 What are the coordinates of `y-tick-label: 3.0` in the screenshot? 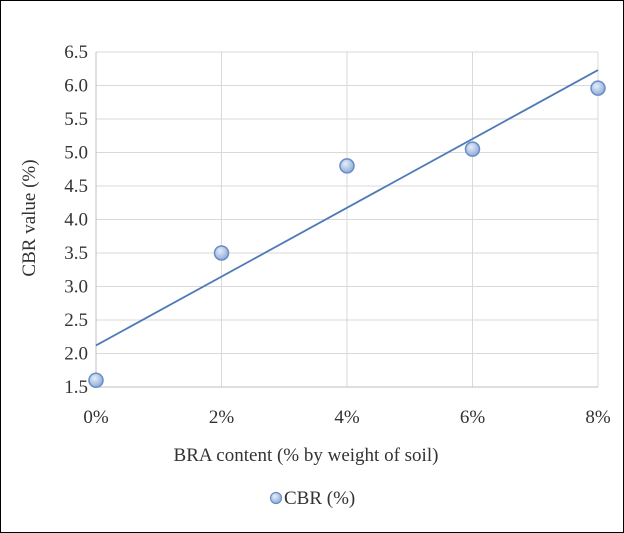 It's located at (76, 287).